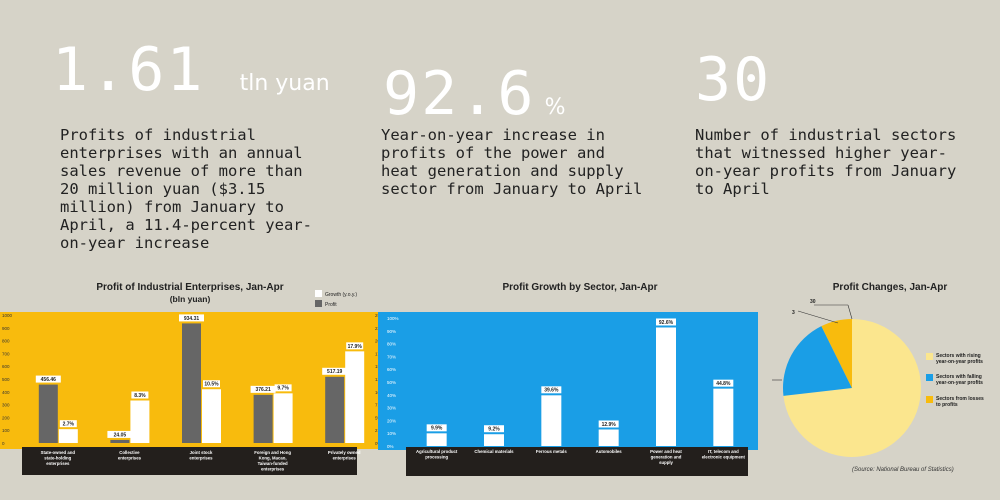  What do you see at coordinates (391, 331) in the screenshot?
I see `chart2-tick-label: 90%` at bounding box center [391, 331].